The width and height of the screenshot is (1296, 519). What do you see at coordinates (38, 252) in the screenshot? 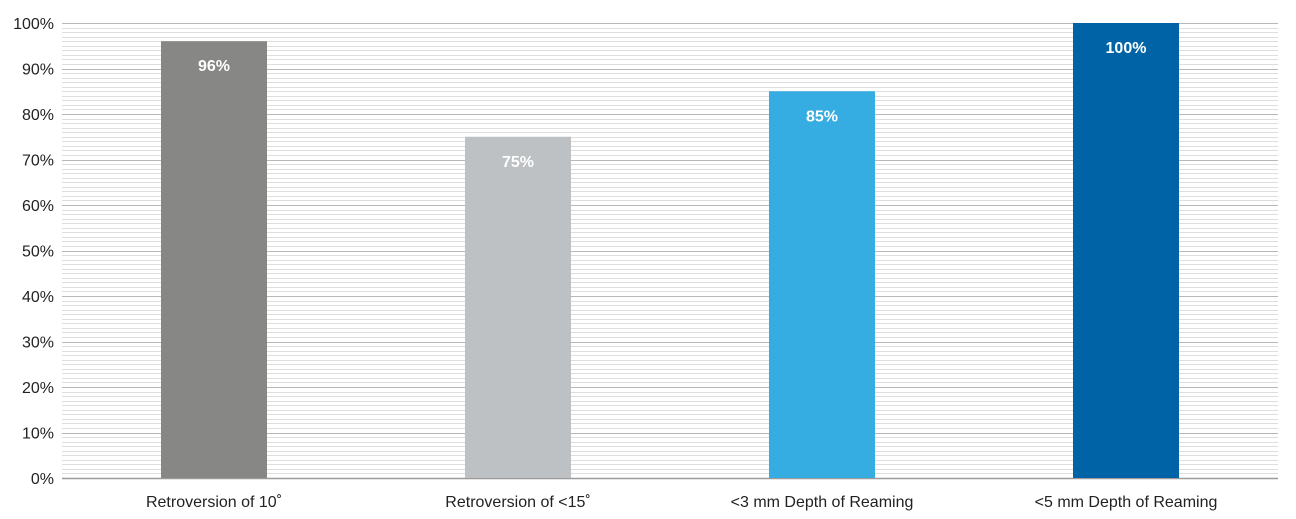
I see `y-tick-label: 50%` at bounding box center [38, 252].